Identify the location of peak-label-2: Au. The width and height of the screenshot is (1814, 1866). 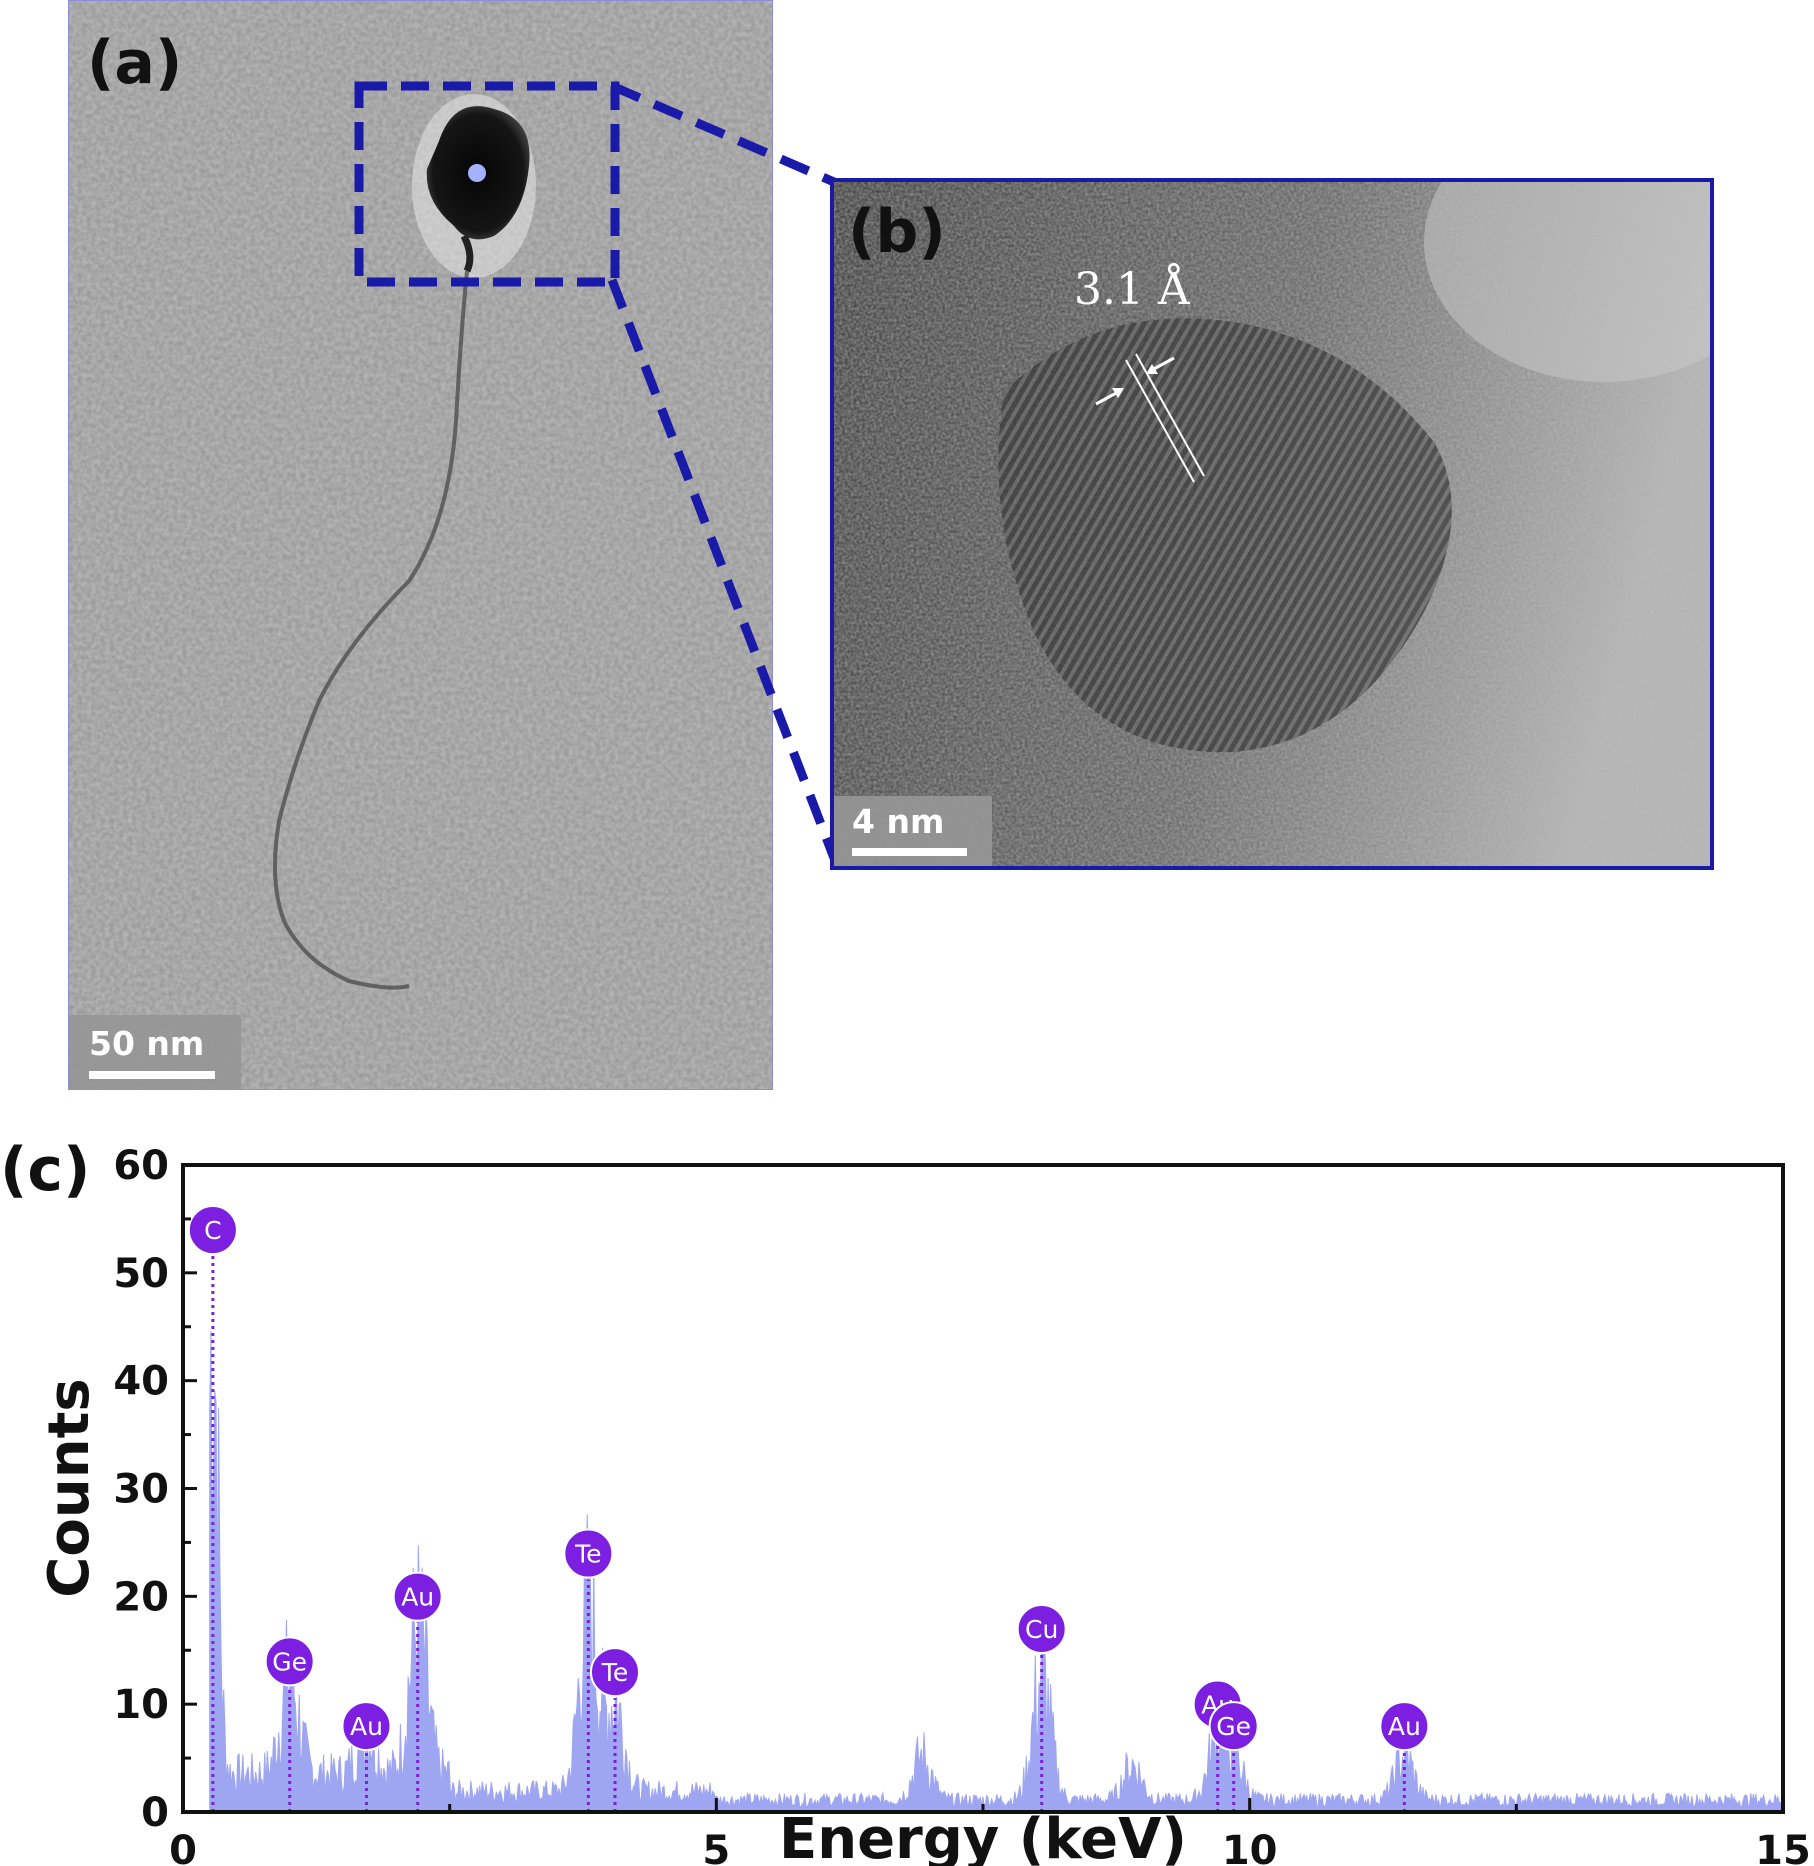
(366, 1726).